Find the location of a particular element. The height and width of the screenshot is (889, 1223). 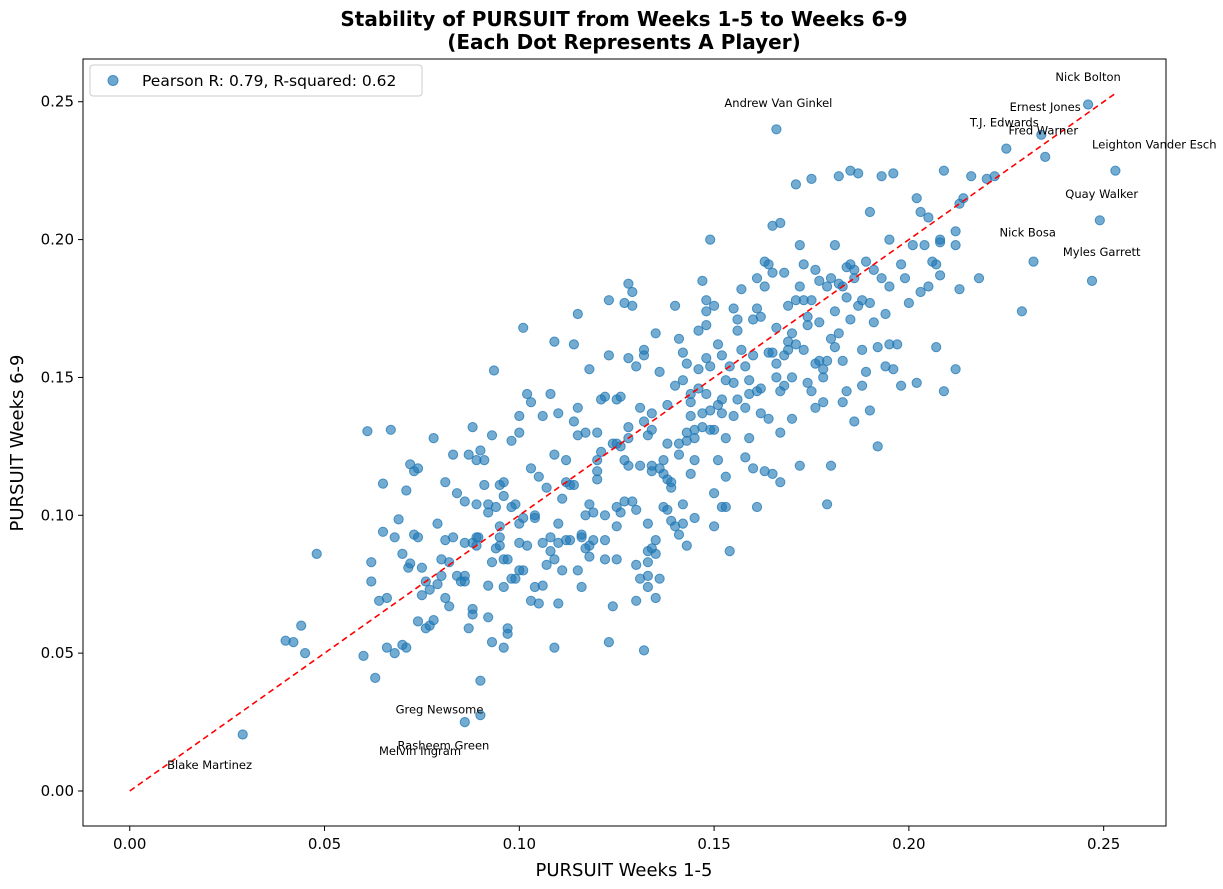

player-annotation: T.J. Edwards is located at coordinates (1004, 122).